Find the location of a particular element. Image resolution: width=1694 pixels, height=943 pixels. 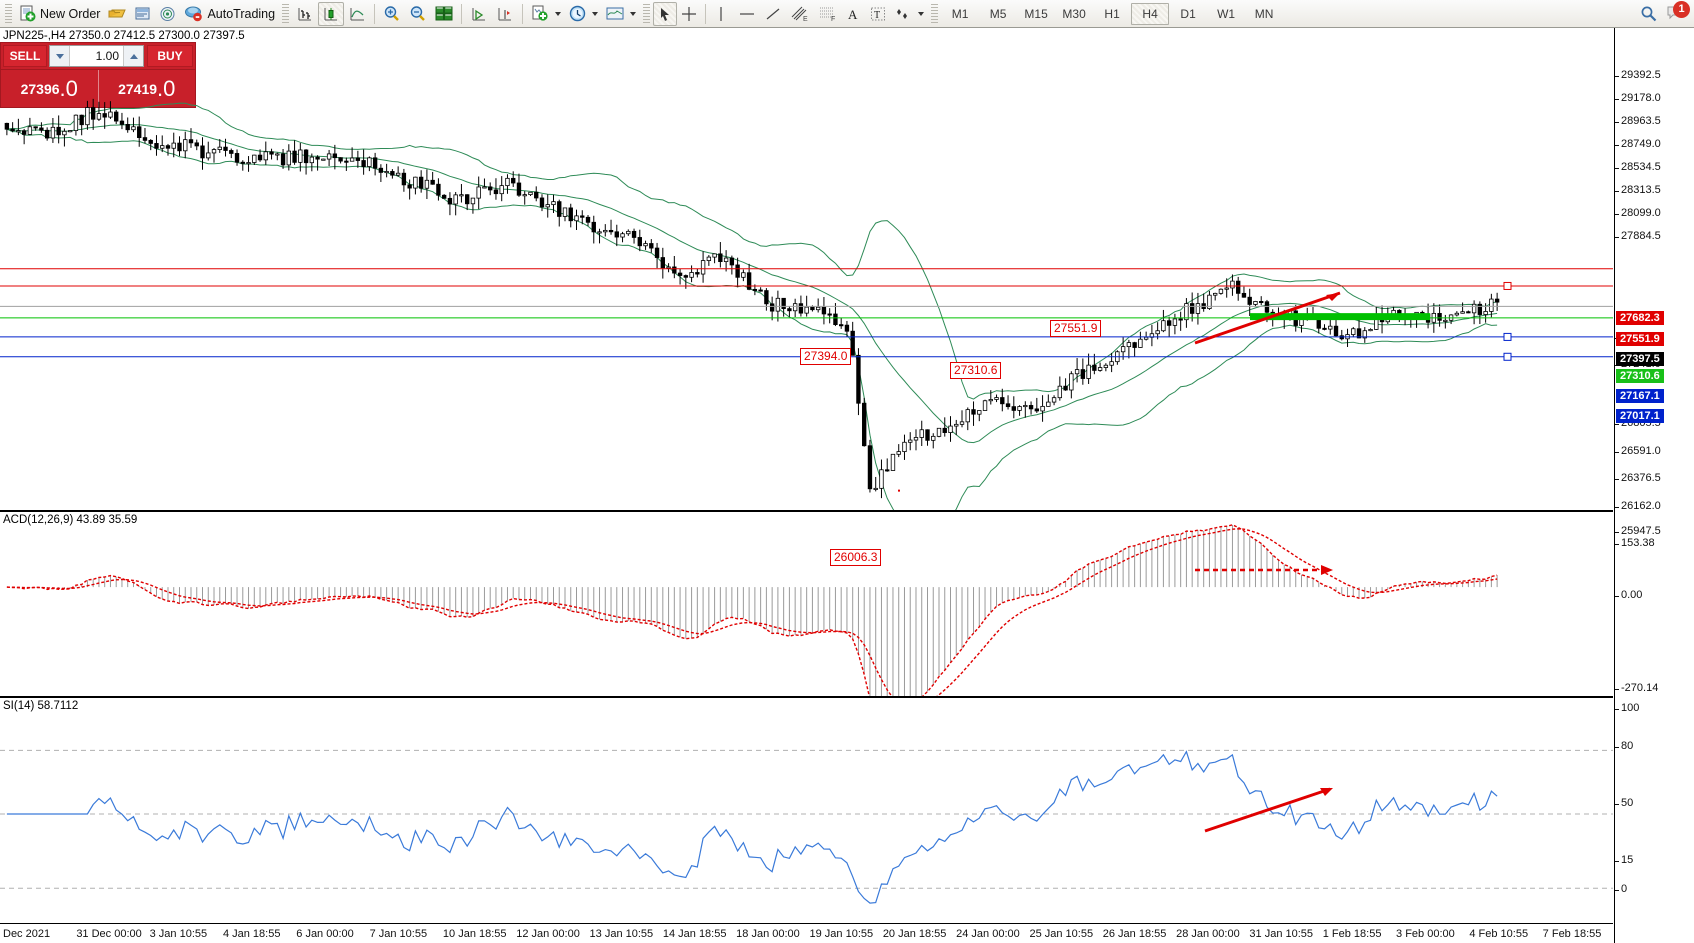

timeframe-w1: W1 is located at coordinates (1226, 13).